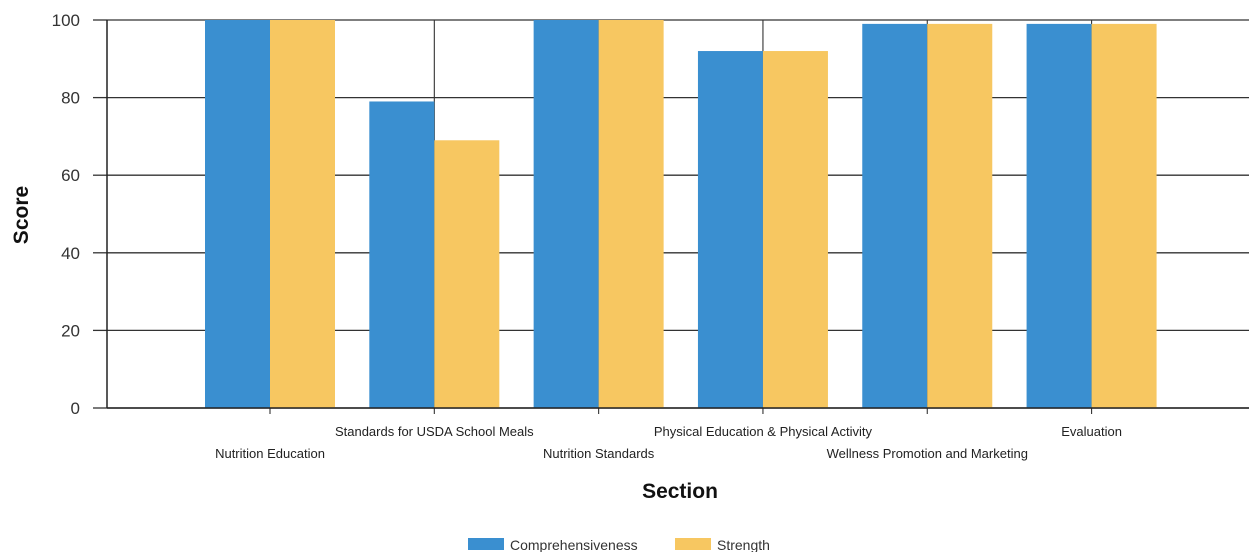 The image size is (1249, 552). I want to click on y-tick-label: 80, so click(70, 98).